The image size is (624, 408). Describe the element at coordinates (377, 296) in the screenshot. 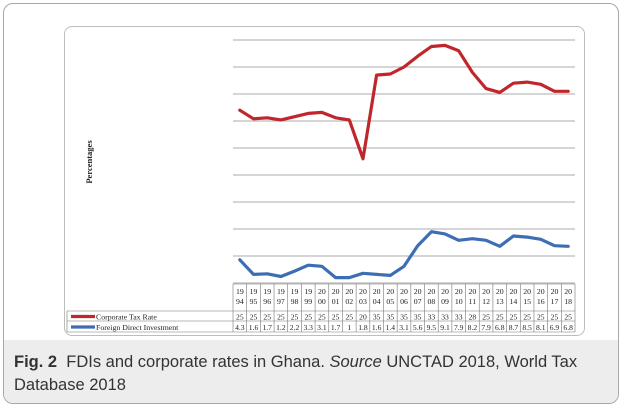

I see `x-tick-label: 20 04` at that location.